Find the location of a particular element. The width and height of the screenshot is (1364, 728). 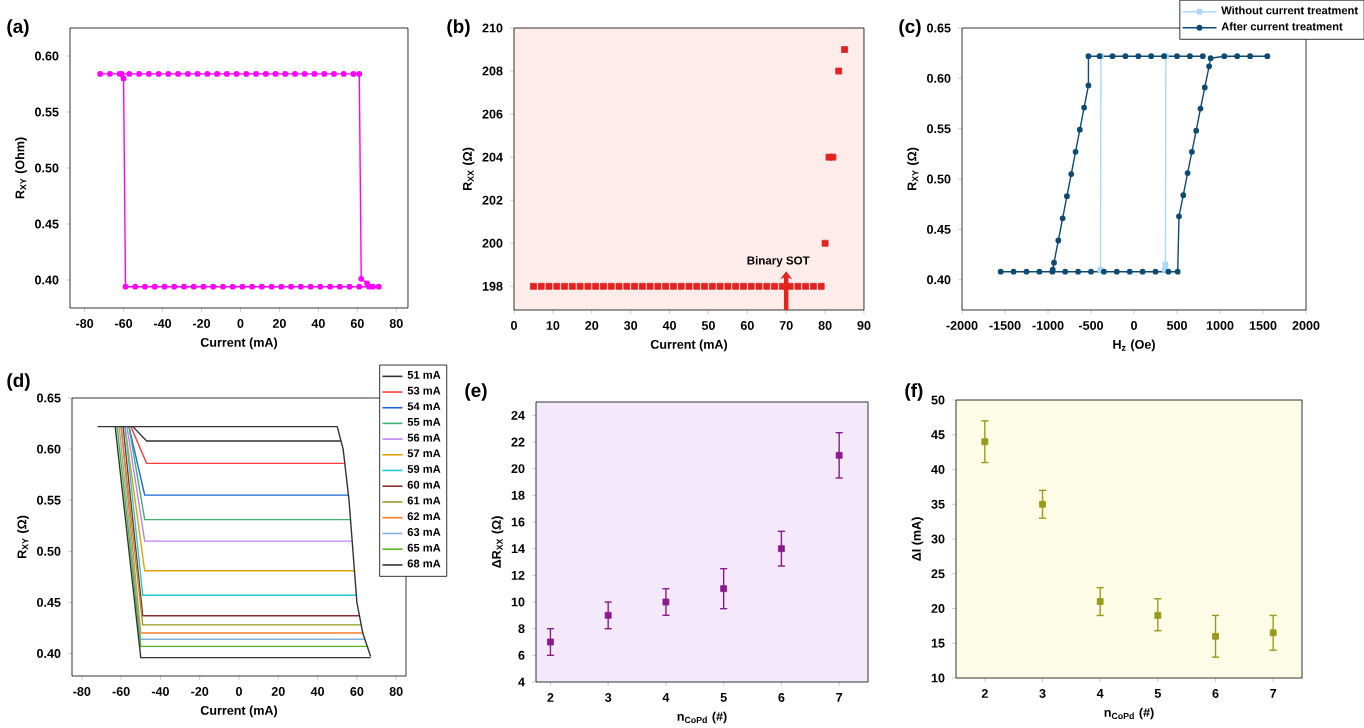

chart-title: (e) is located at coordinates (476, 392).